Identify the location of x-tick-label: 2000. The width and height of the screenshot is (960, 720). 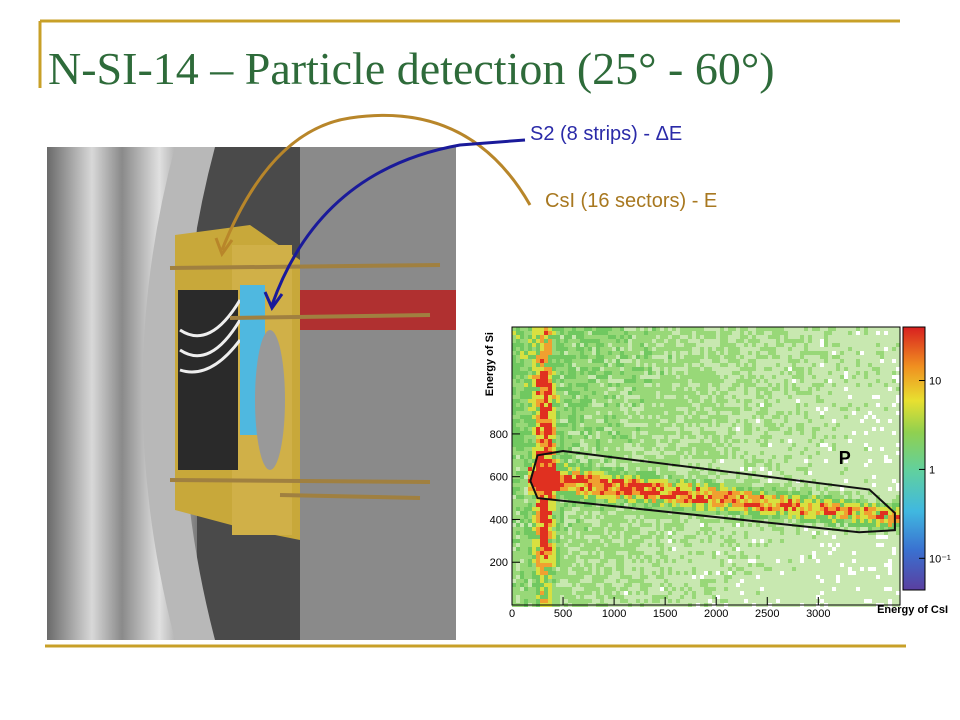
(716, 614).